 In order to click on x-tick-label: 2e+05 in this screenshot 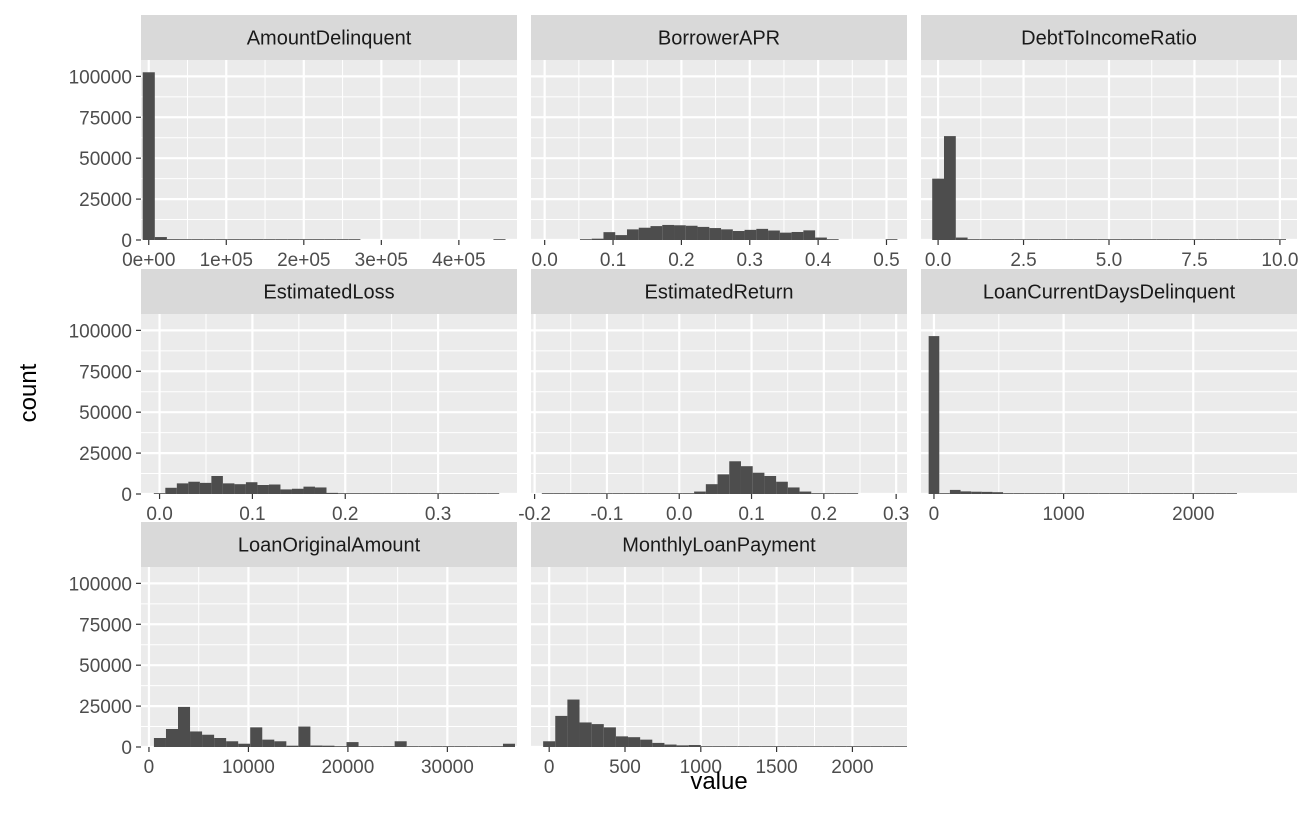, I will do `click(303, 260)`.